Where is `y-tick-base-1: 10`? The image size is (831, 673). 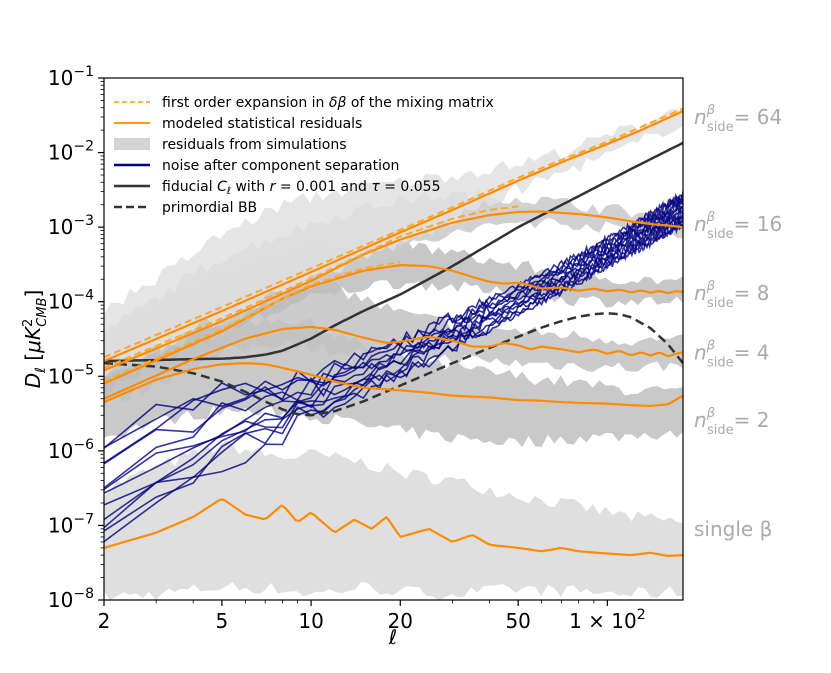 y-tick-base-1: 10 is located at coordinates (60, 525).